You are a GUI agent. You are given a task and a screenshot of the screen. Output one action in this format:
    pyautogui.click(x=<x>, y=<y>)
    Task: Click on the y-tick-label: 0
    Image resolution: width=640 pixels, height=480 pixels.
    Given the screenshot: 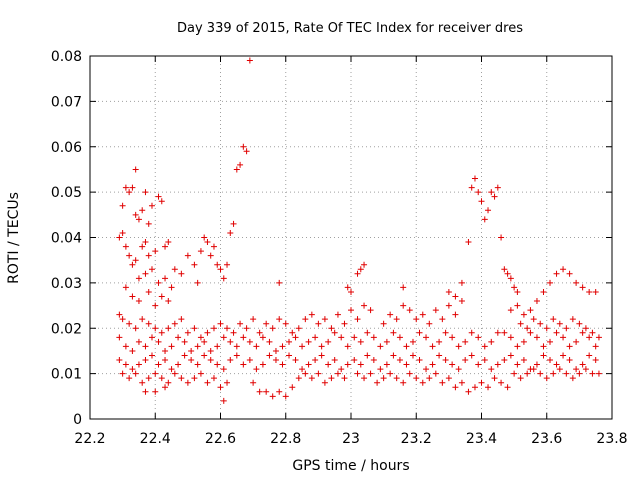 What is the action you would take?
    pyautogui.click(x=77, y=420)
    